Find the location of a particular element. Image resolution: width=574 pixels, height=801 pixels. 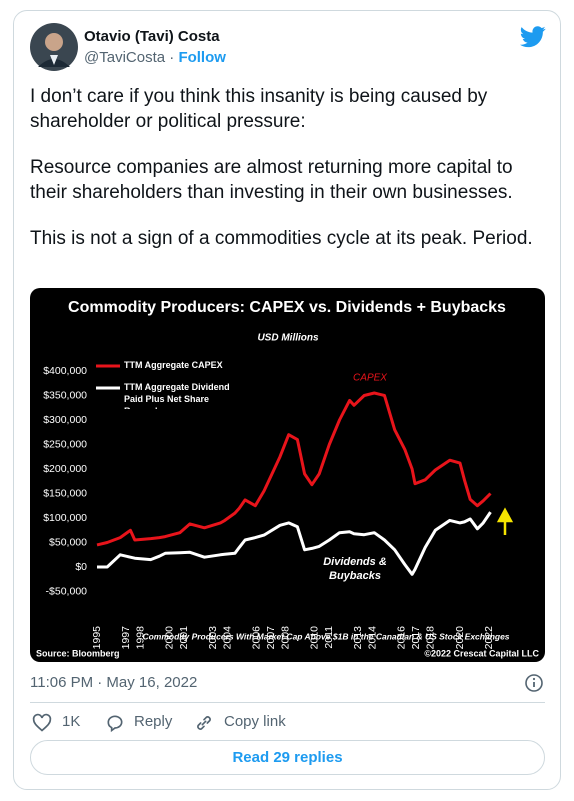

chart-source: Source: Bloomberg is located at coordinates (78, 653).